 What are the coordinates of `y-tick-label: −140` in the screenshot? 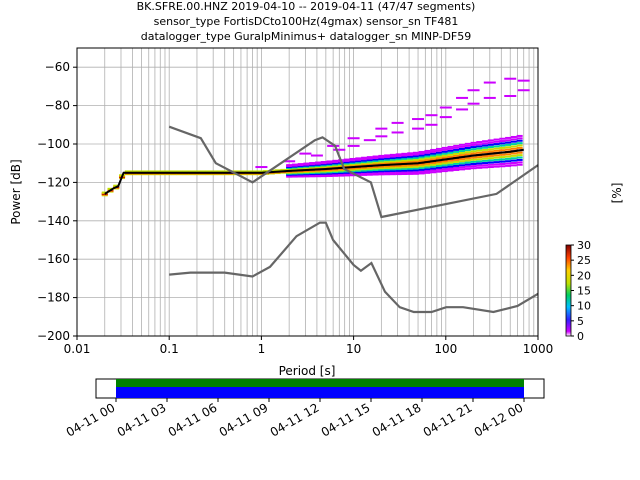 It's located at (53, 221).